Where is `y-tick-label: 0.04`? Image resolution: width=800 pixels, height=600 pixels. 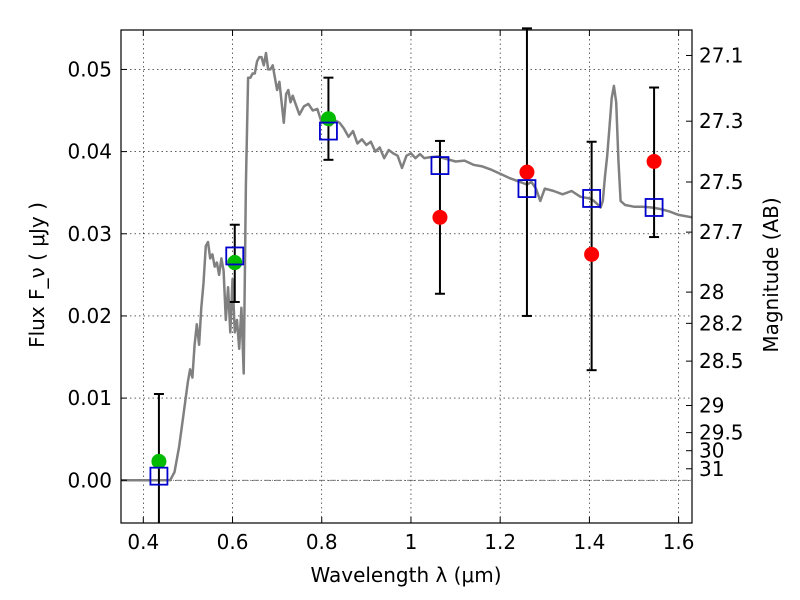 y-tick-label: 0.04 is located at coordinates (89, 152).